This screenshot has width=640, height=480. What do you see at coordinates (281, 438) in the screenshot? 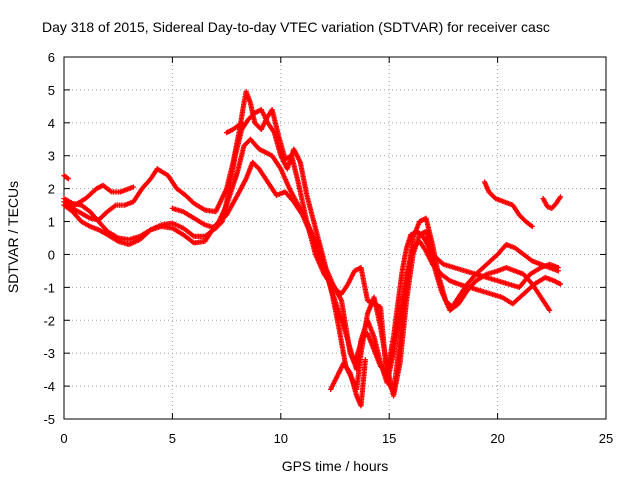
I see `x-tick-label: 10` at bounding box center [281, 438].